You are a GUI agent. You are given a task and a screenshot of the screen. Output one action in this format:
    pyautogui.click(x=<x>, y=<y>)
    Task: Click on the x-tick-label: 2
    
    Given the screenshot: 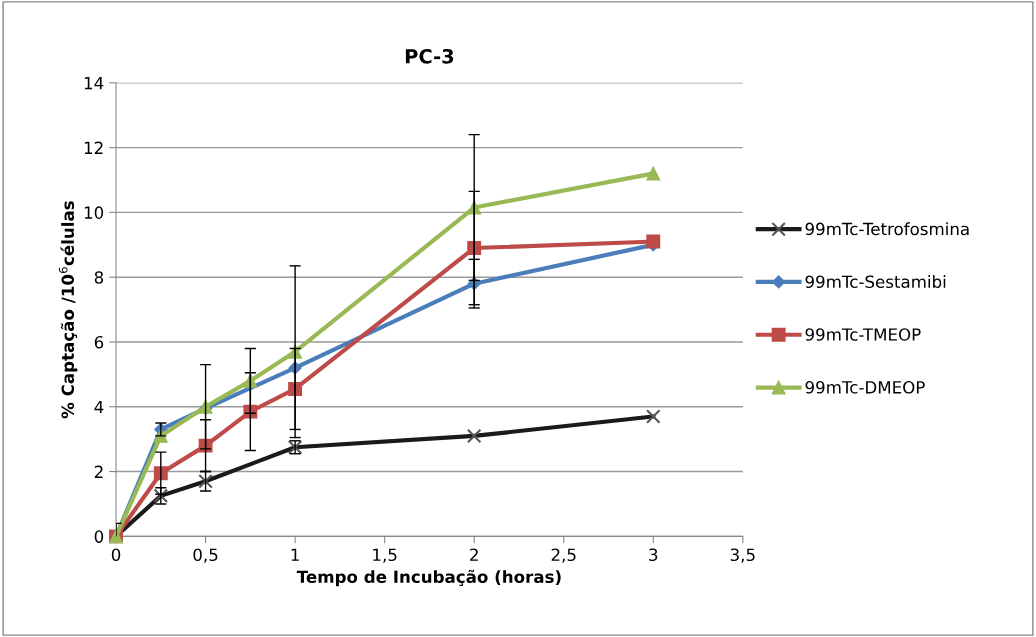 What is the action you would take?
    pyautogui.click(x=474, y=554)
    